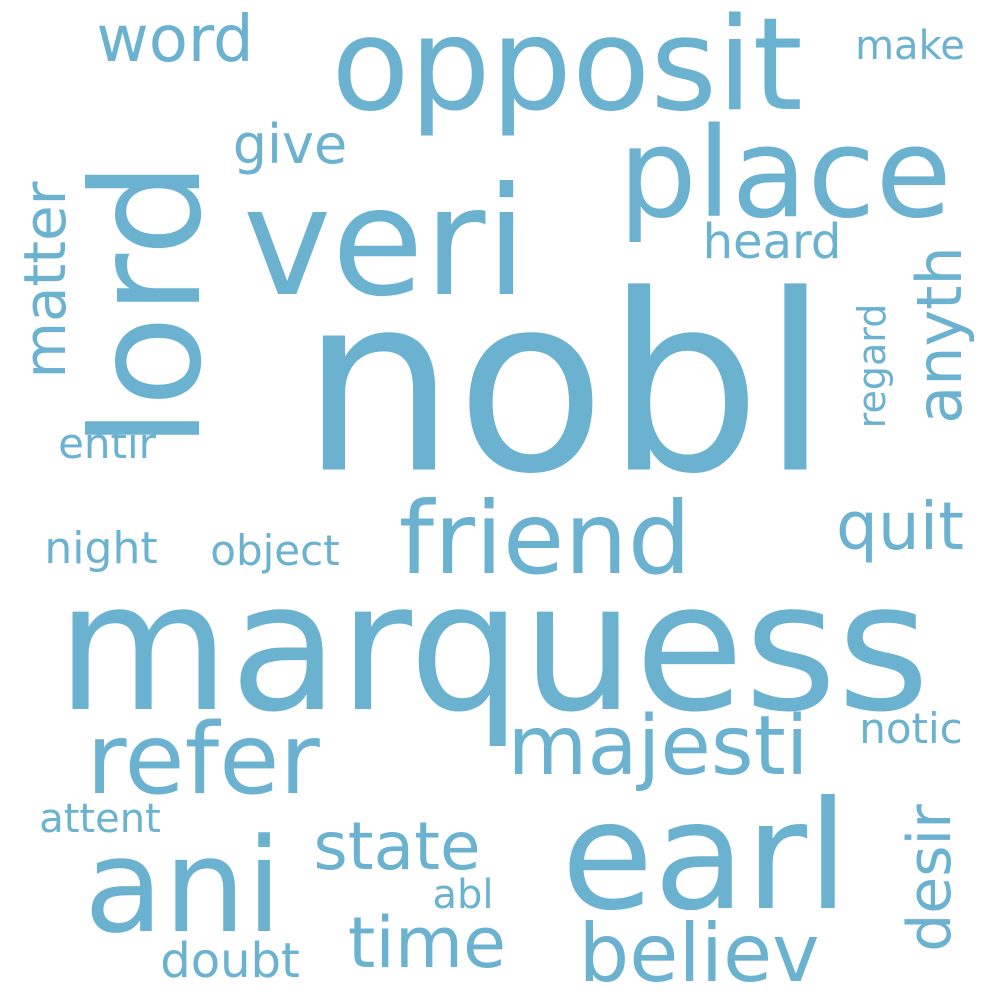 The image size is (1000, 1000). Describe the element at coordinates (911, 728) in the screenshot. I see `word-notic: notic` at that location.